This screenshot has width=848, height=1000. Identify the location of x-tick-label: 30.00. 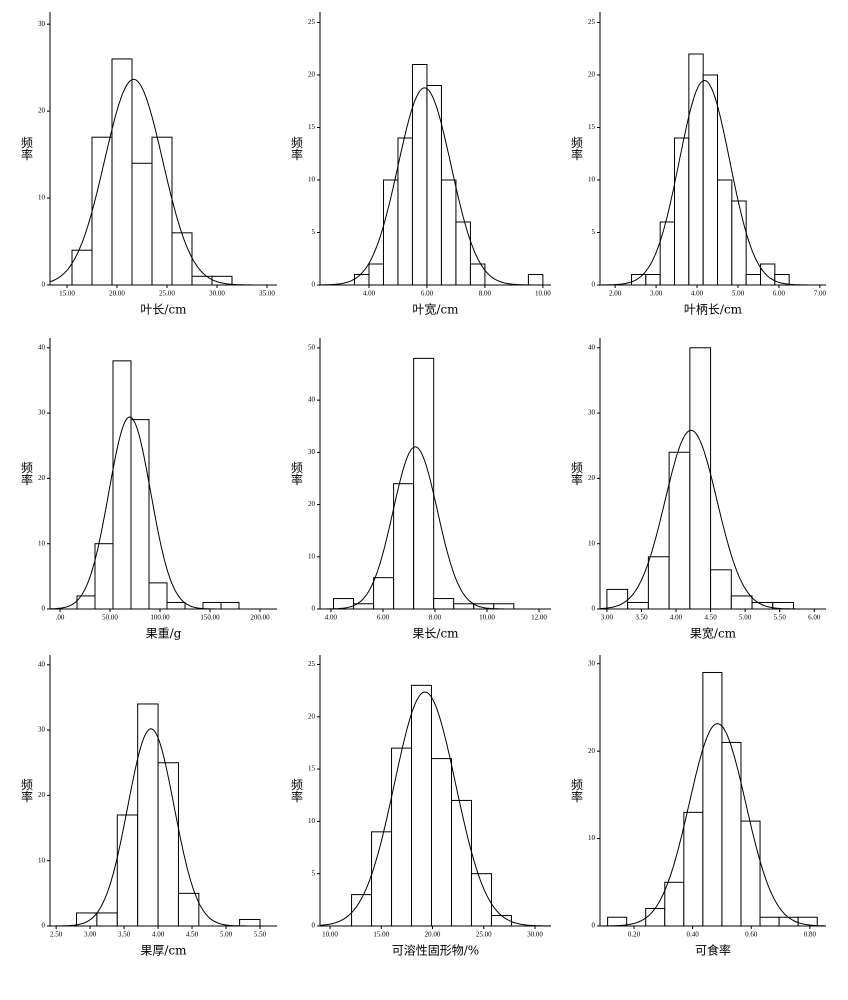
(535, 935).